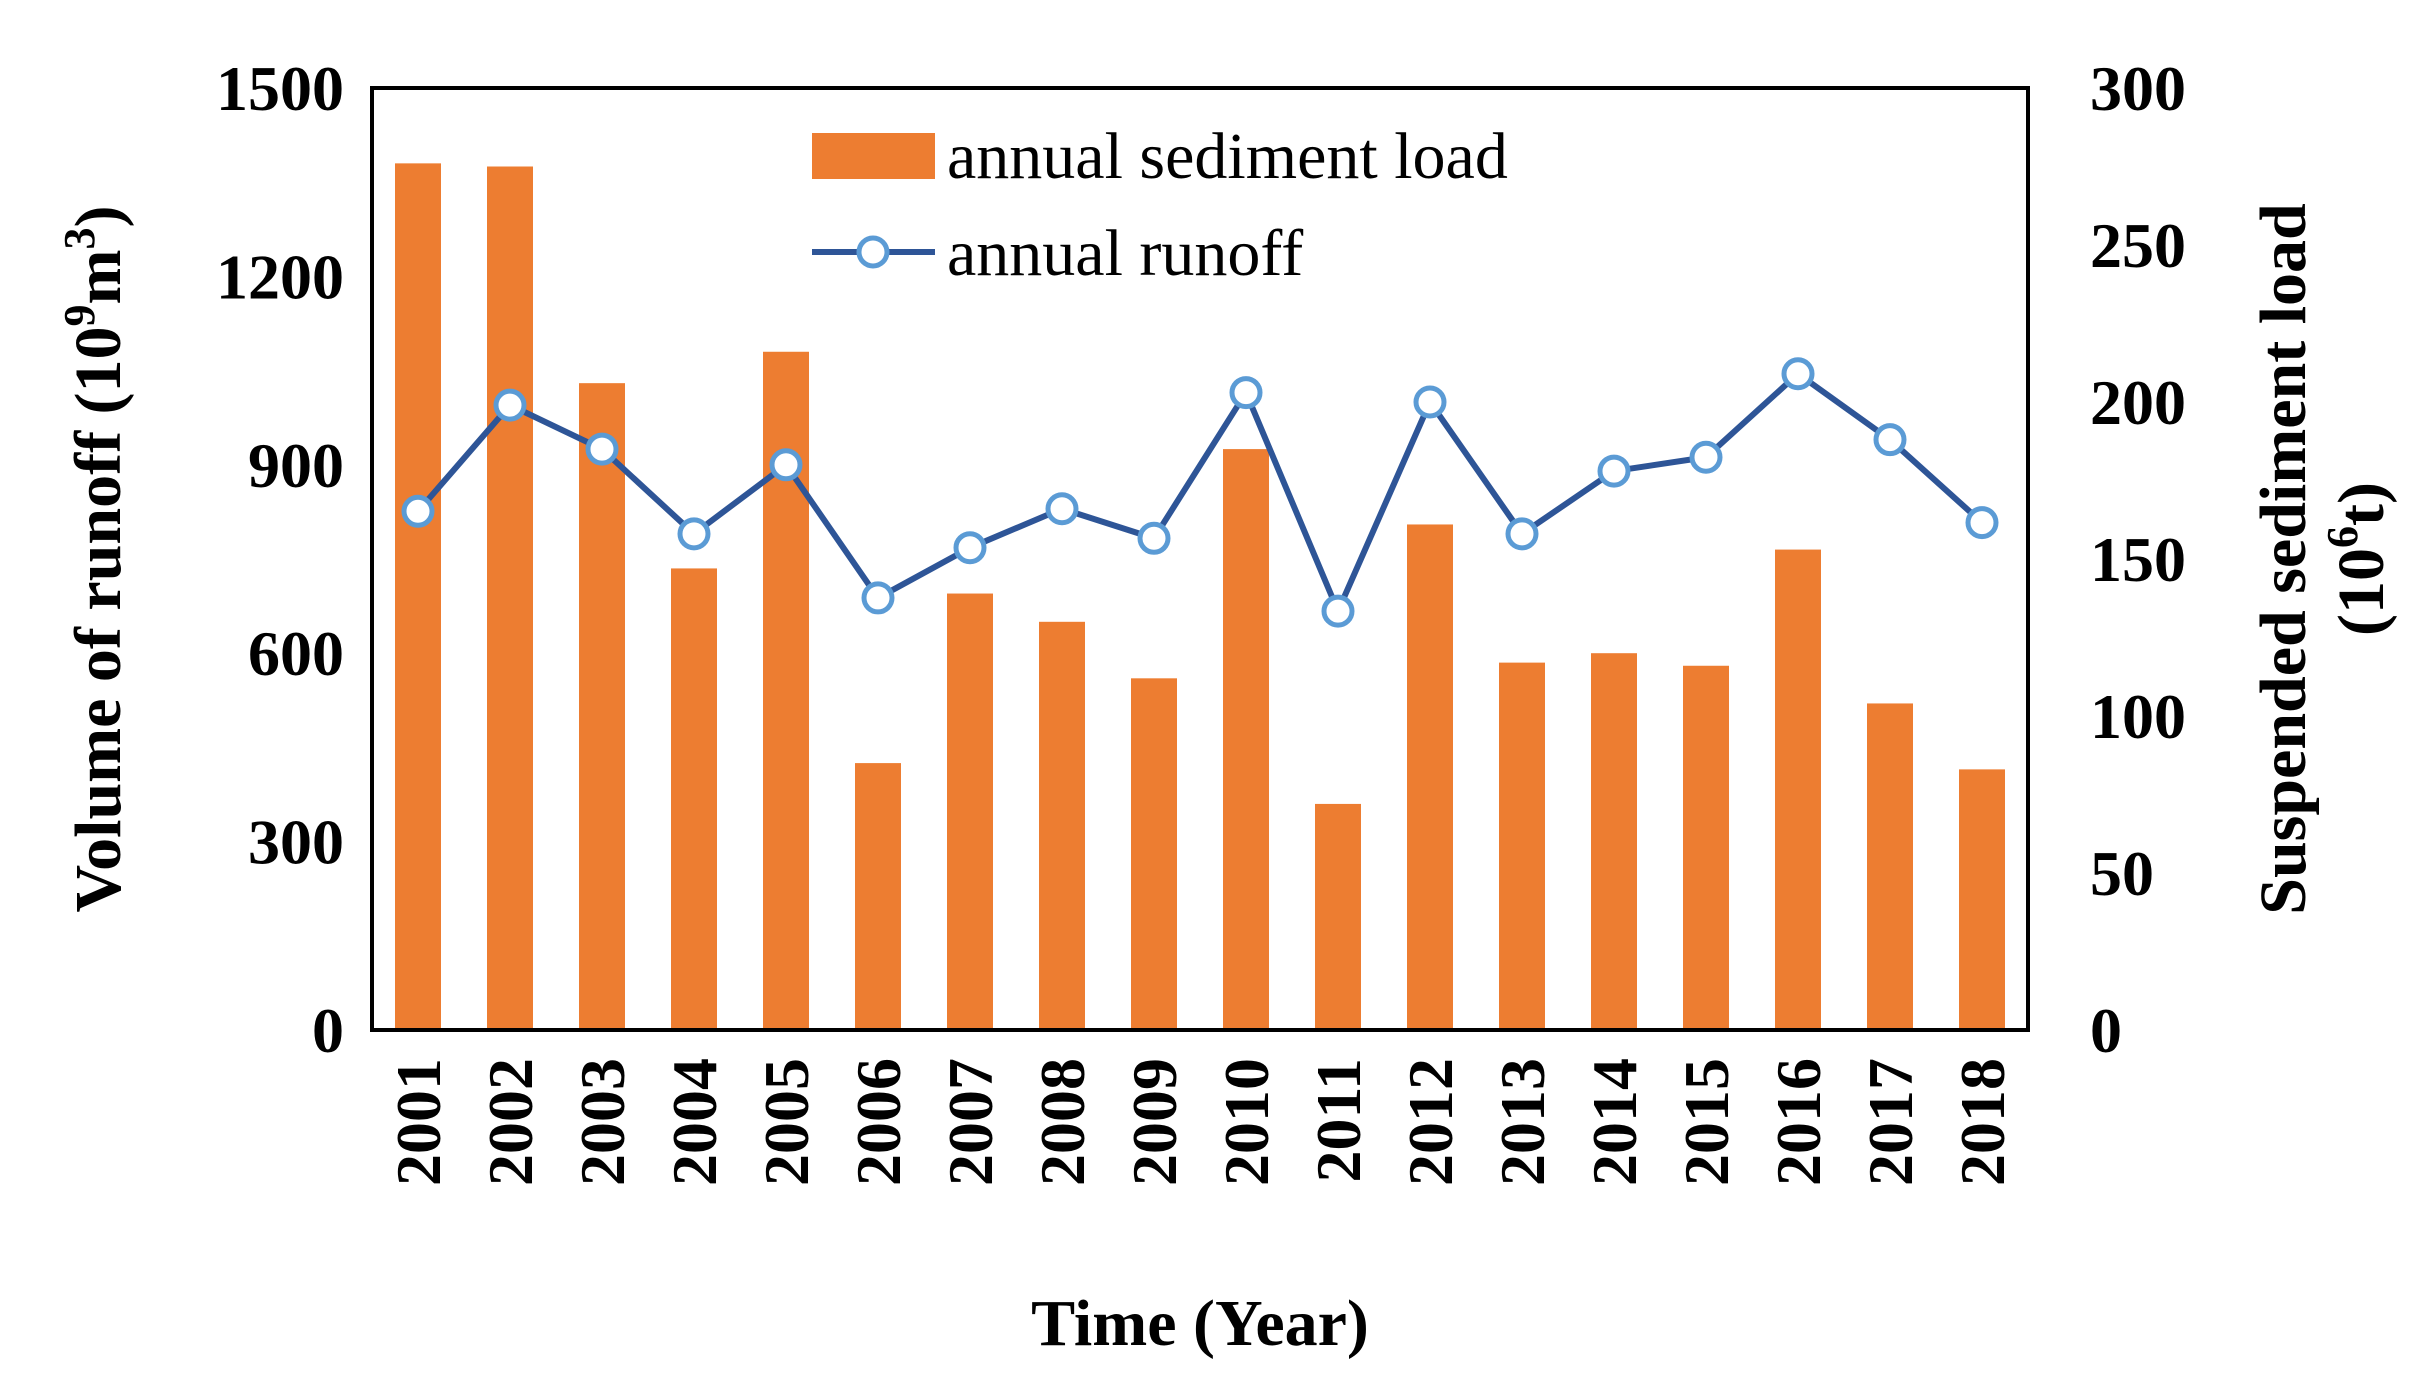  What do you see at coordinates (1706, 1122) in the screenshot?
I see `x-tick-label: 2015` at bounding box center [1706, 1122].